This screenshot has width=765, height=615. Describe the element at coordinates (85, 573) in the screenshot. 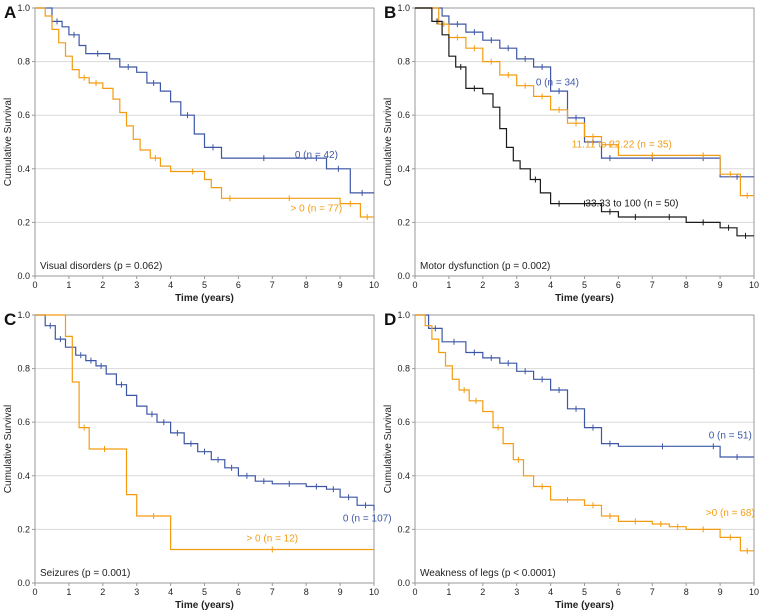

I see `p-value-annotation: Seizures (p = 0.001)` at that location.